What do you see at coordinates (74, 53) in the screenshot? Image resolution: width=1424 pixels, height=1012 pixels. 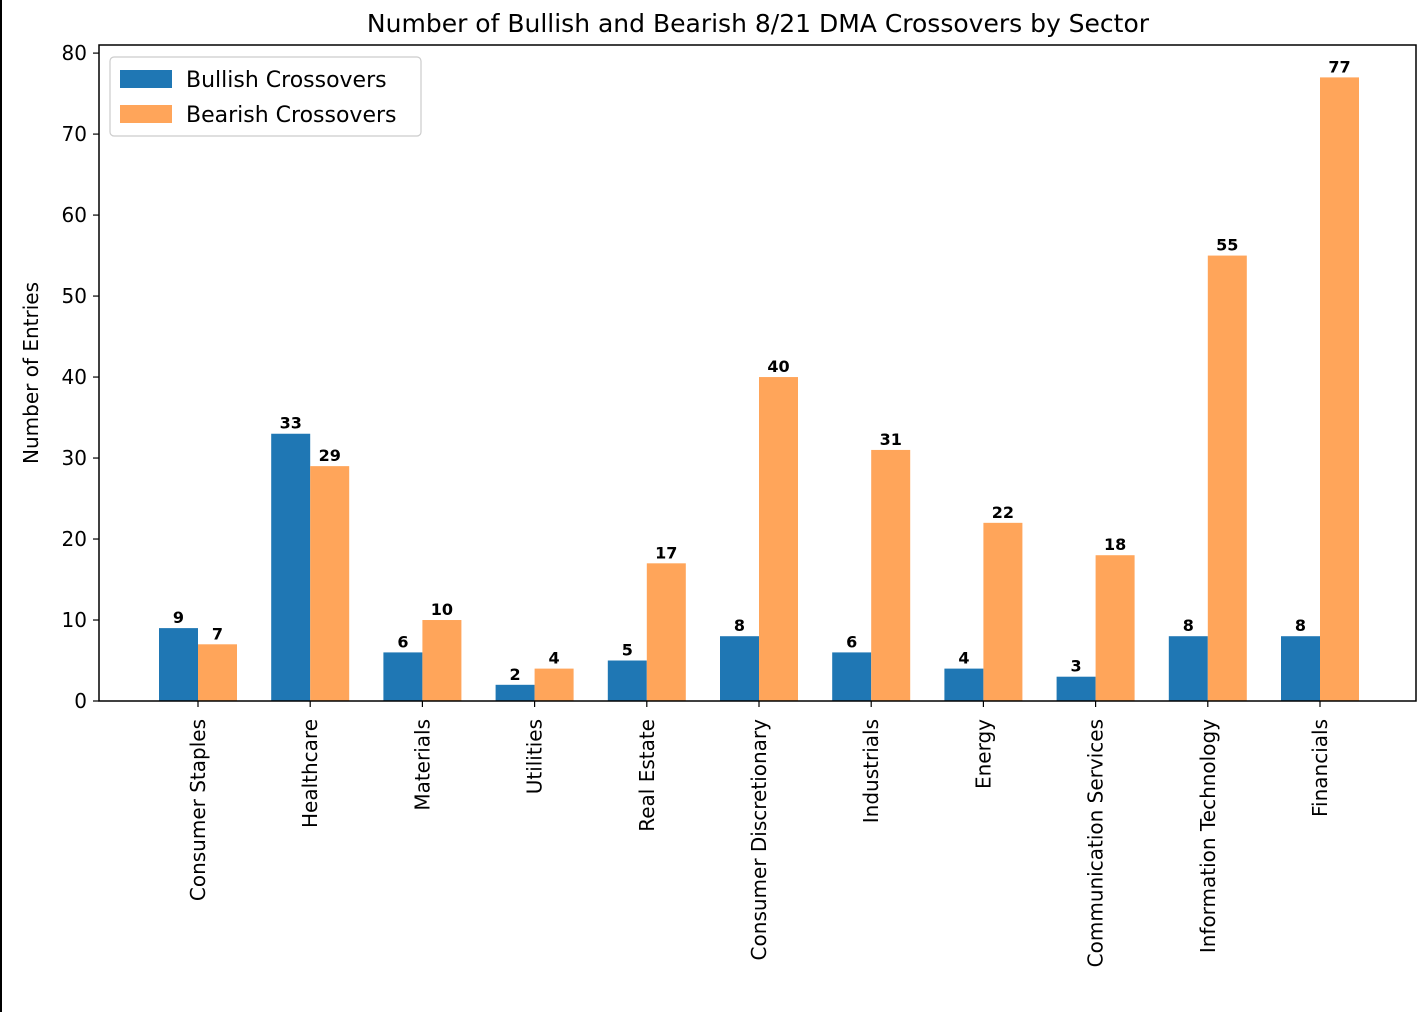 I see `y-tick-label: 80` at bounding box center [74, 53].